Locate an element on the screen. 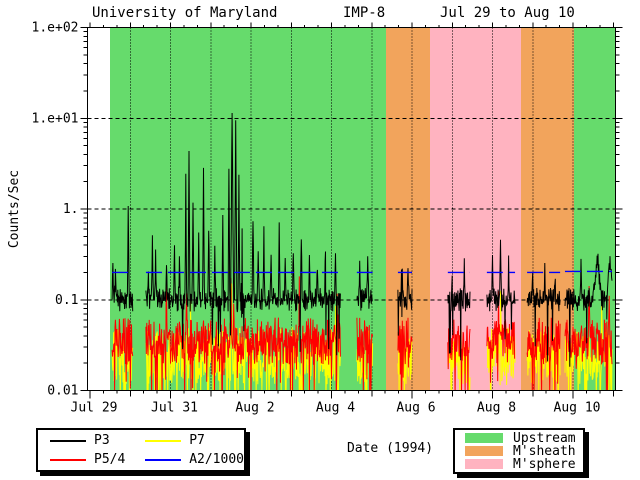 The height and width of the screenshot is (480, 640). legend-label: A2/1000 is located at coordinates (216, 459).